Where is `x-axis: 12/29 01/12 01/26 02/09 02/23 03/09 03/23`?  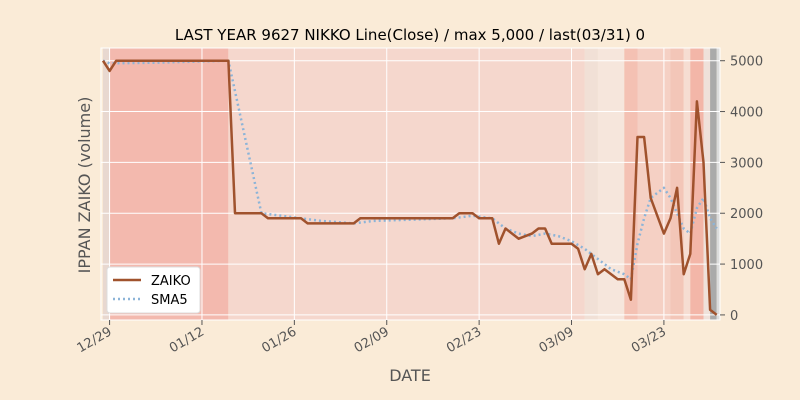
x-axis: 12/29 01/12 01/26 02/09 02/23 03/09 03/23 is located at coordinates (372, 338).